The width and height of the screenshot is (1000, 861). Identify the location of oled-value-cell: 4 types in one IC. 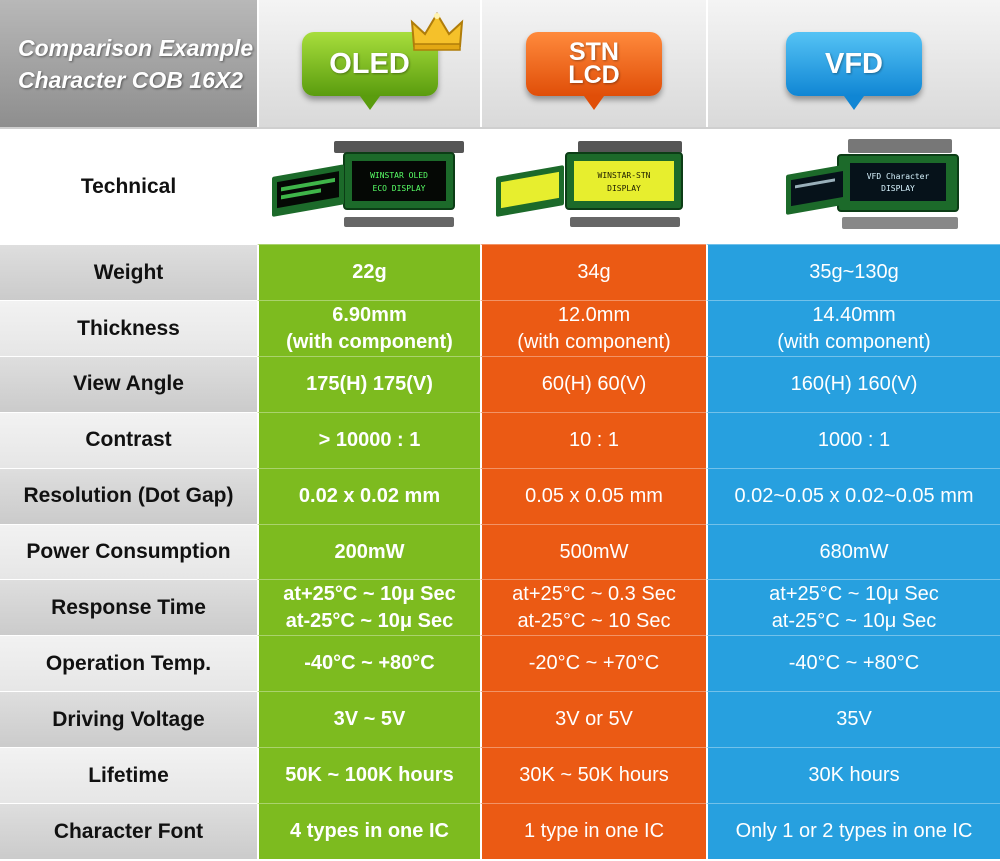
(368, 831).